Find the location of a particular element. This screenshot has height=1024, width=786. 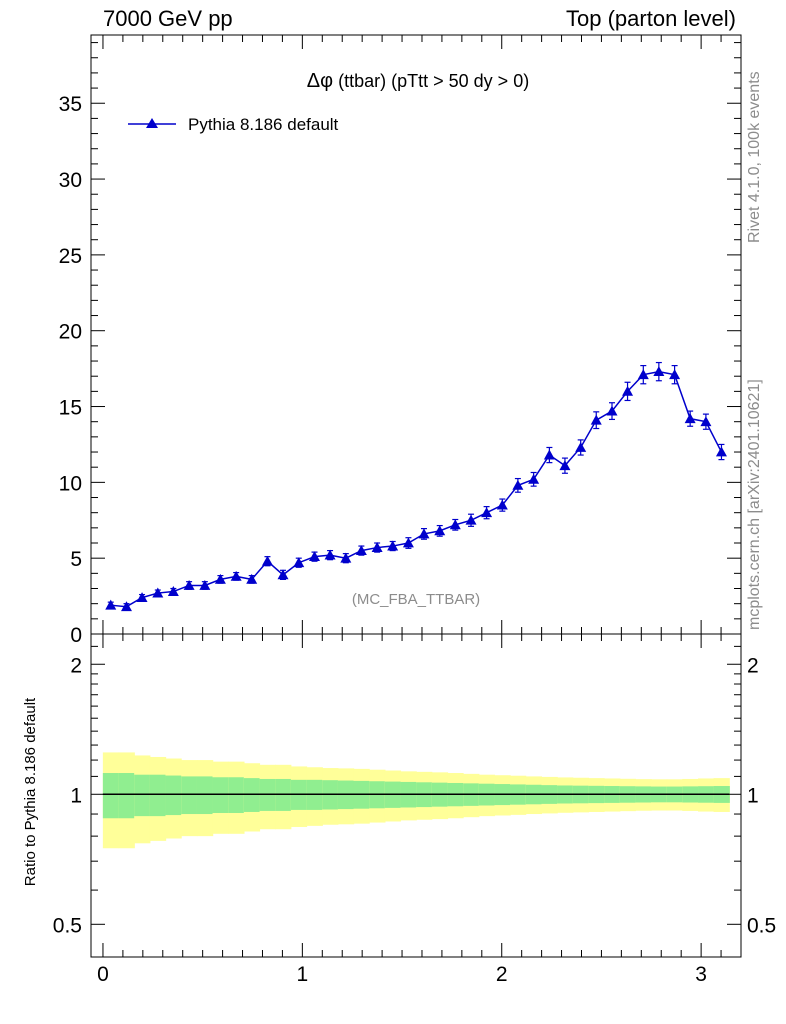

main-ytick-label: 15 is located at coordinates (70, 408).